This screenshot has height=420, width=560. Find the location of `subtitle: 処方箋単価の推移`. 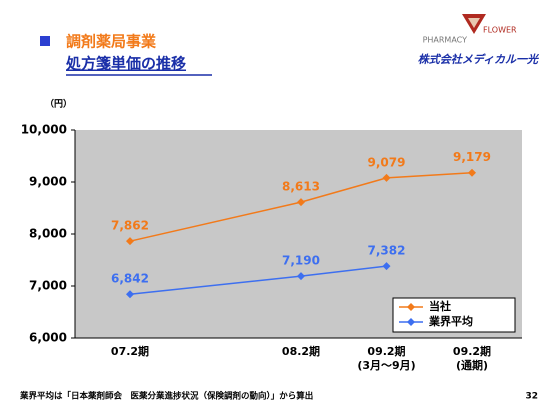

subtitle: 処方箋単価の推移 is located at coordinates (125, 64).